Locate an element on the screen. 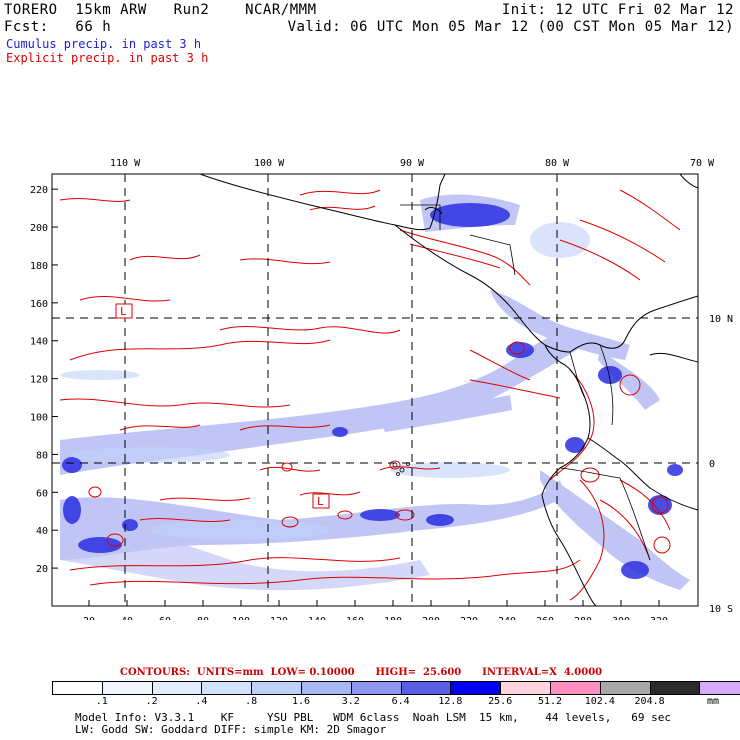 The image size is (740, 740). colorbar-labels: .1 .2 .4 .8 1.6 3.2 6.4 12.8 25.6 51.2 102.4 204.8 is located at coordinates (377, 702).